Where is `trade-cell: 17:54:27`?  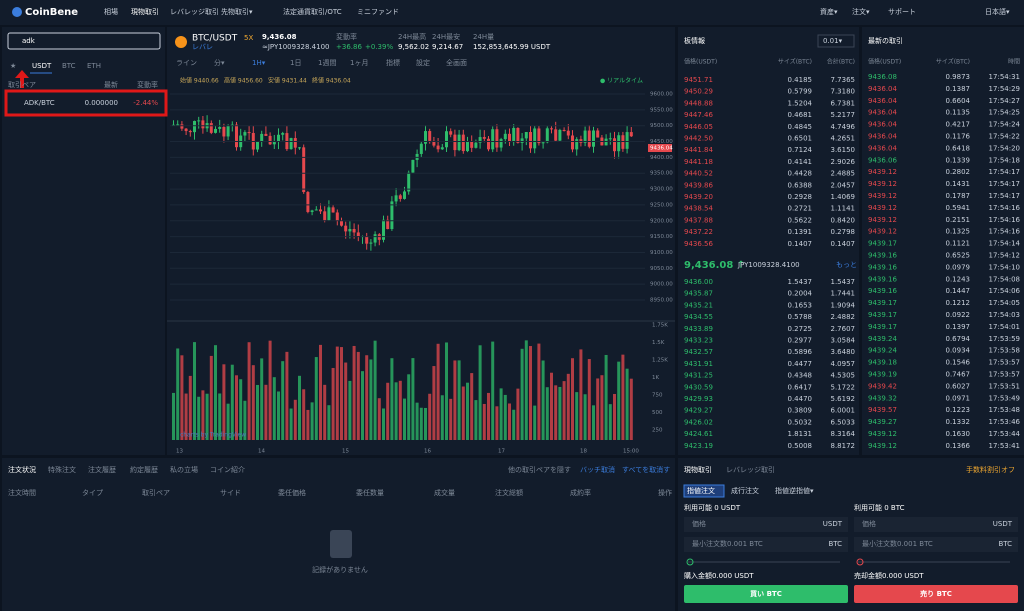 trade-cell: 17:54:27 is located at coordinates (1004, 101).